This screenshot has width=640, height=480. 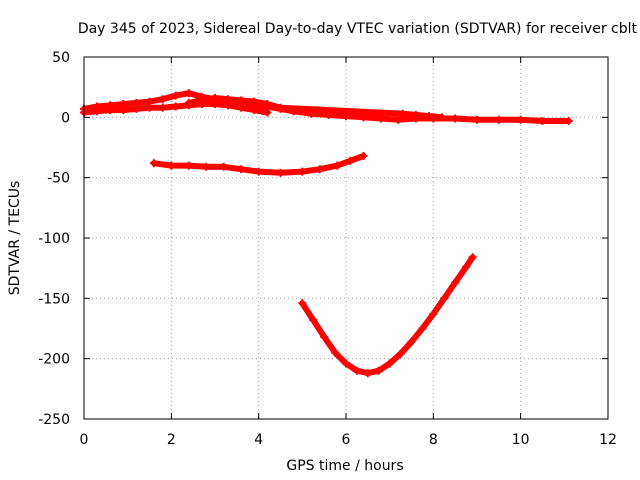 What do you see at coordinates (58, 179) in the screenshot?
I see `y-tick-label: -50` at bounding box center [58, 179].